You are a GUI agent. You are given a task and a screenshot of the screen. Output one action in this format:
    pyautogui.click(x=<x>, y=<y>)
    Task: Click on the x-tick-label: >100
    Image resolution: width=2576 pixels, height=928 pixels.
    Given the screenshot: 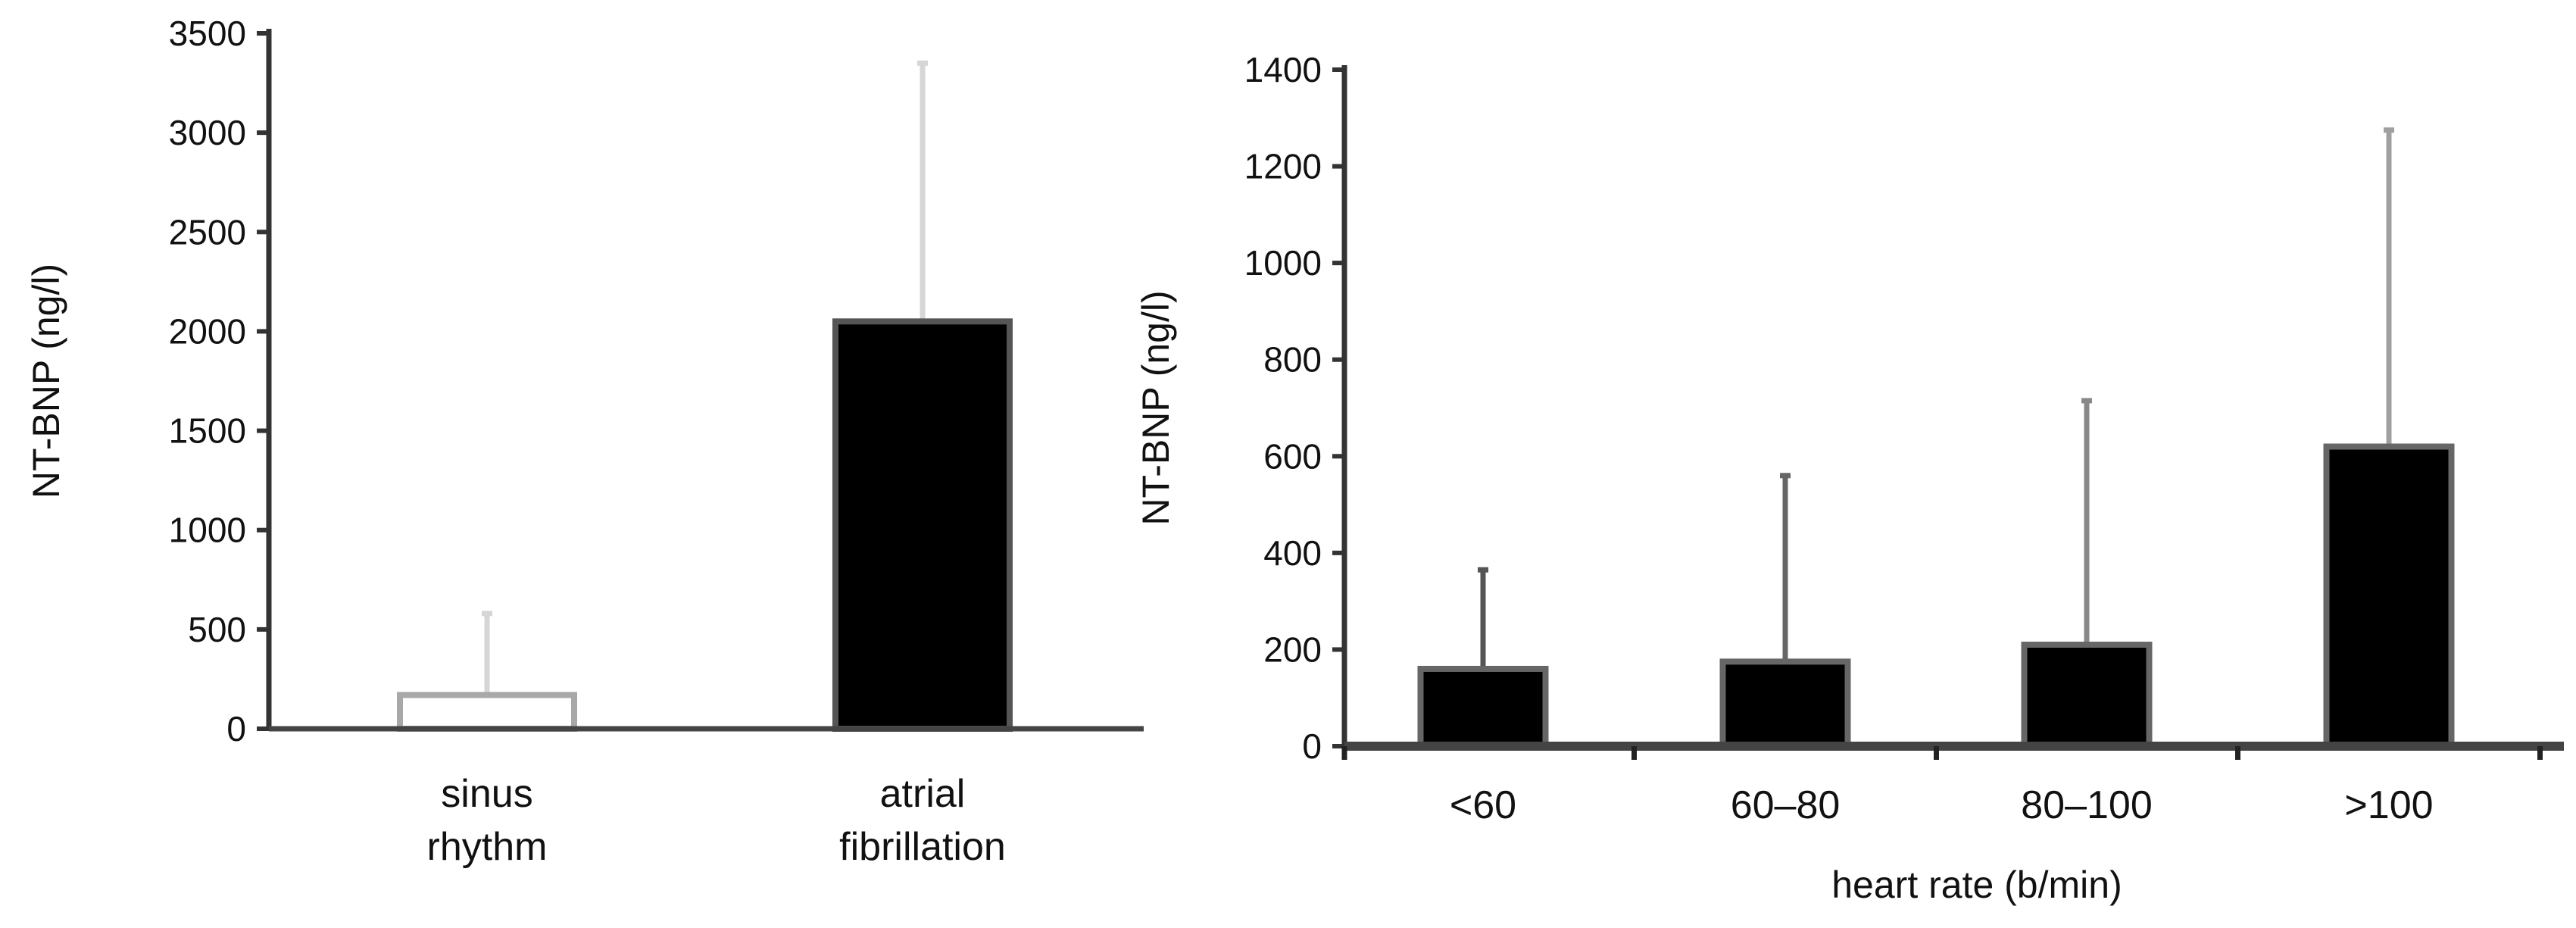 What is the action you would take?
    pyautogui.click(x=2389, y=805)
    